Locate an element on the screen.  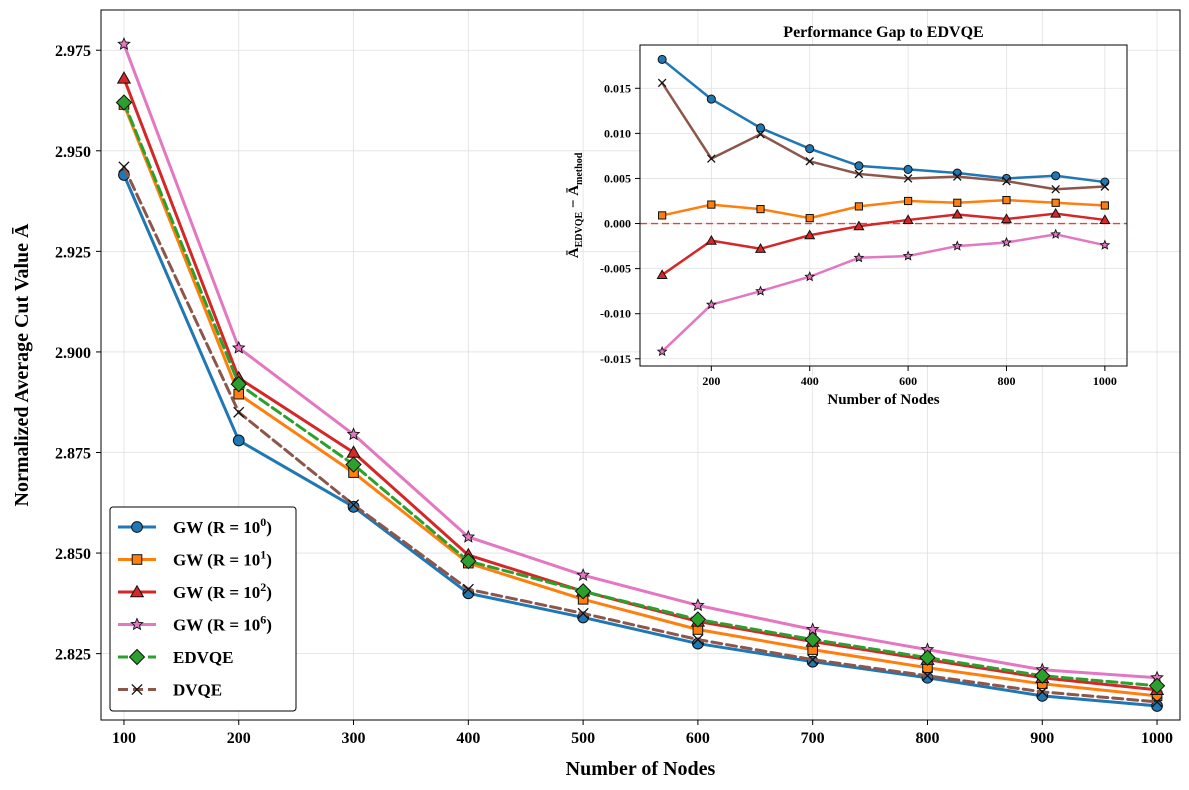
x-tick-label: 600 is located at coordinates (698, 738).